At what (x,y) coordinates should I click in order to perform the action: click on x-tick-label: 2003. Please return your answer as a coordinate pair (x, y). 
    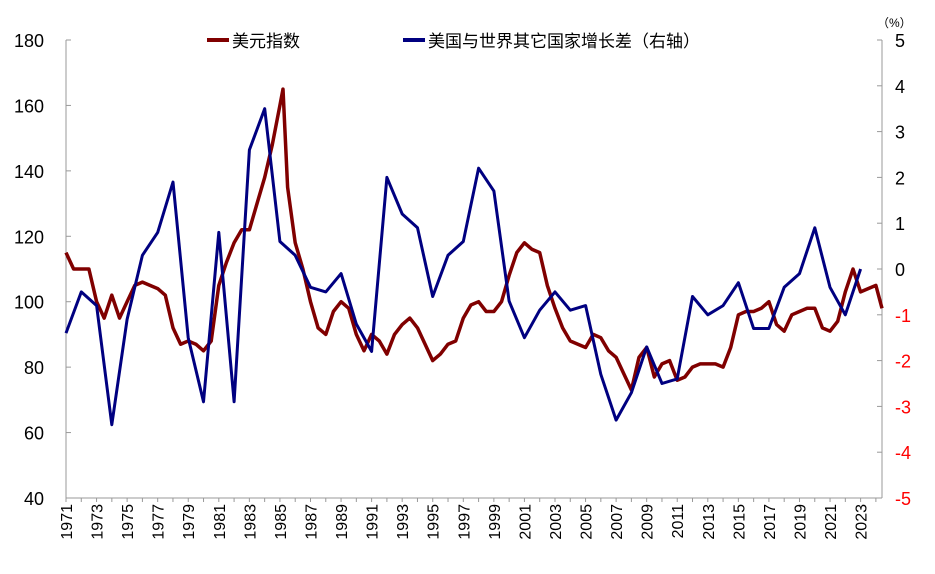
    Looking at the image, I should click on (556, 522).